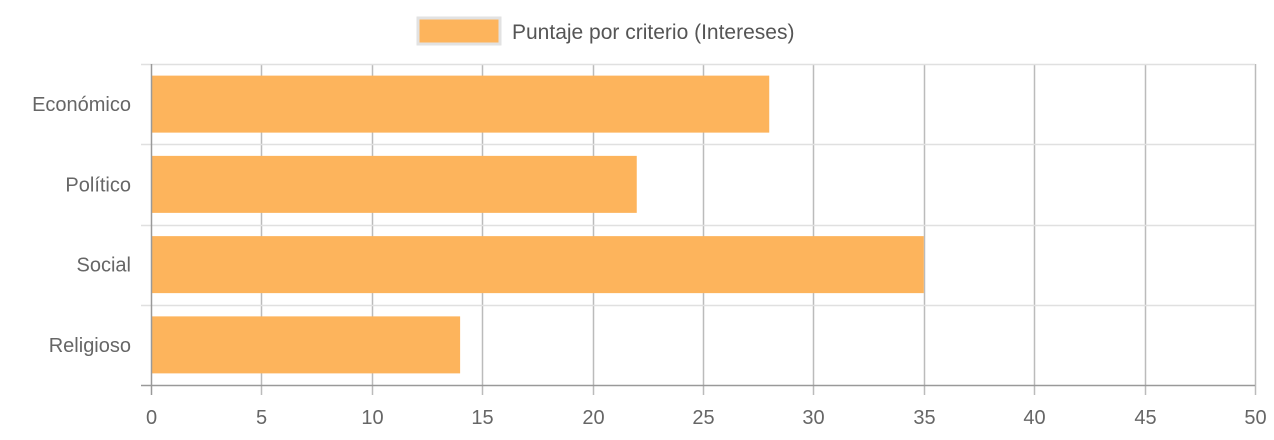 The image size is (1274, 440). What do you see at coordinates (261, 418) in the screenshot?
I see `x-tick-label: 5` at bounding box center [261, 418].